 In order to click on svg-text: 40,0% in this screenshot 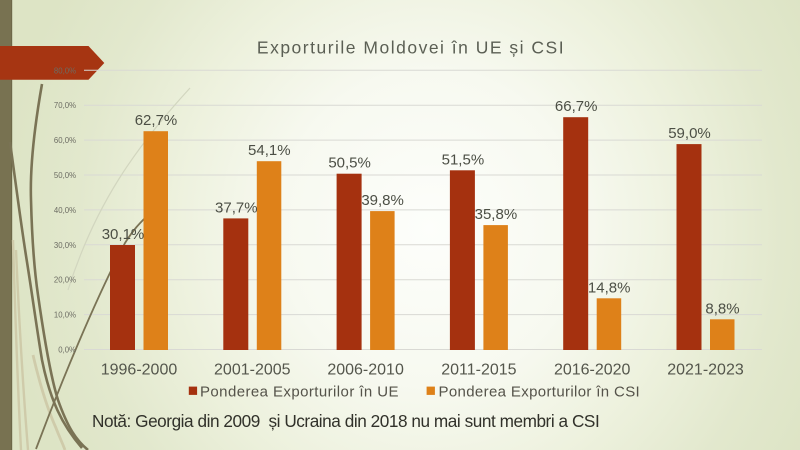, I will do `click(65, 210)`.